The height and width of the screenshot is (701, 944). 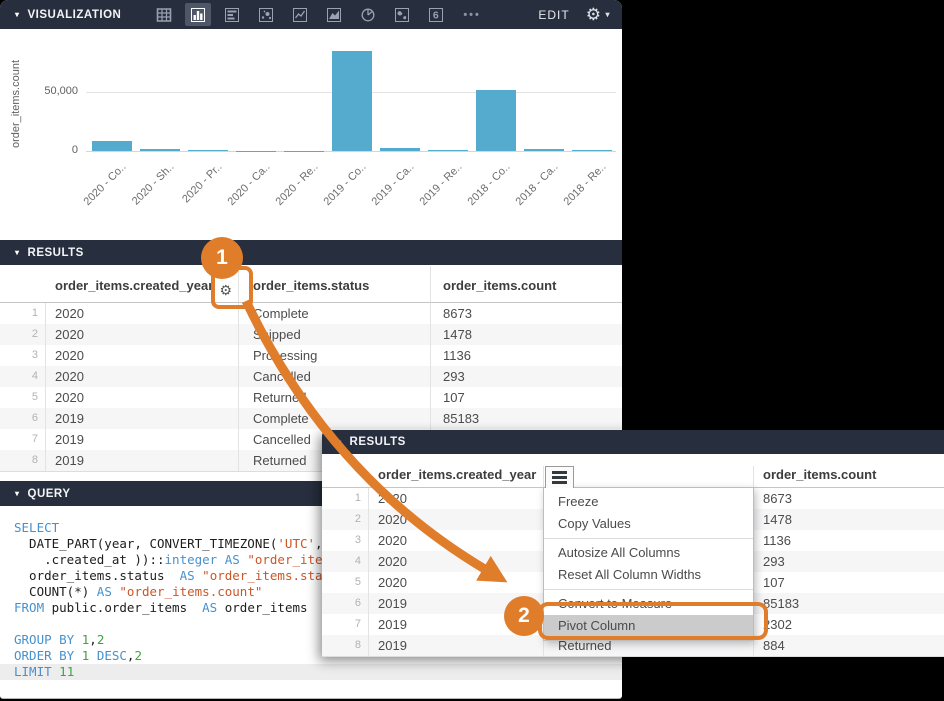 What do you see at coordinates (633, 442) in the screenshot?
I see `overlay-results-panel-bar: ▾ RESULTS` at bounding box center [633, 442].